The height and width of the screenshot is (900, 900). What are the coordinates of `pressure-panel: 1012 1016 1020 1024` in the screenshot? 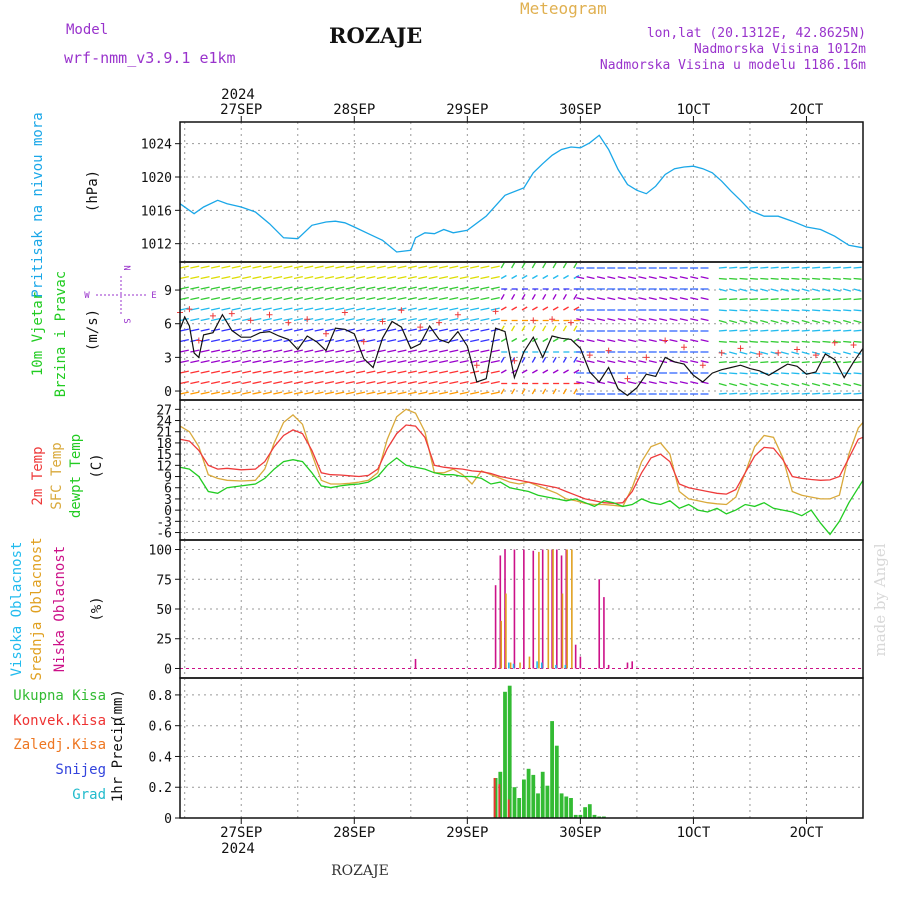 It's located at (502, 192).